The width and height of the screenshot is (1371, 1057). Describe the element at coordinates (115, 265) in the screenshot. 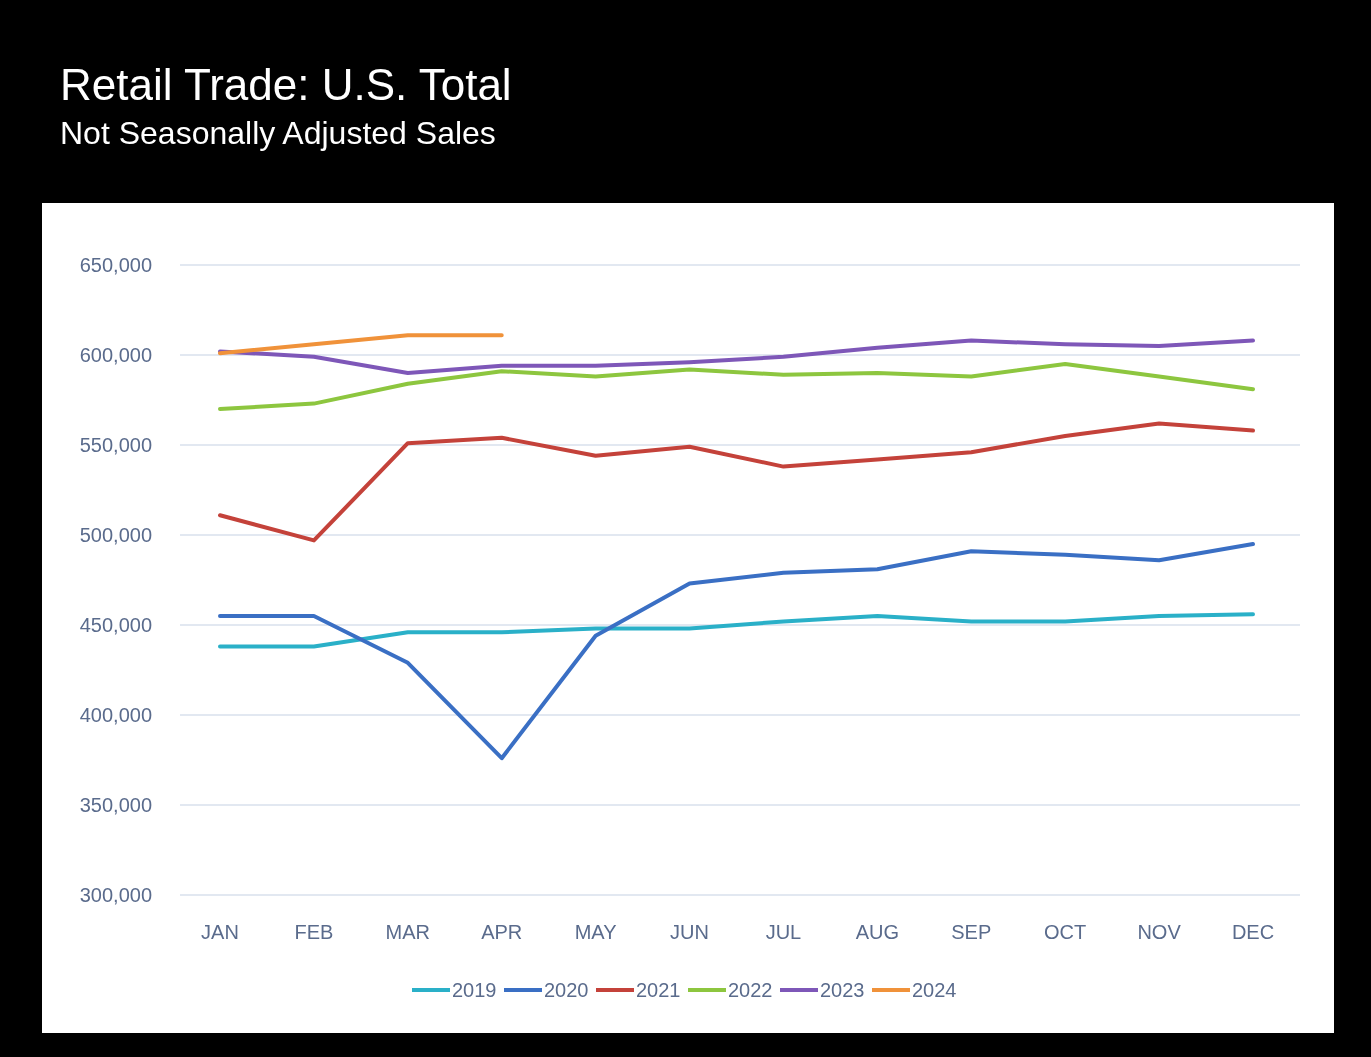

I see `y-tick-label: 650,000` at that location.